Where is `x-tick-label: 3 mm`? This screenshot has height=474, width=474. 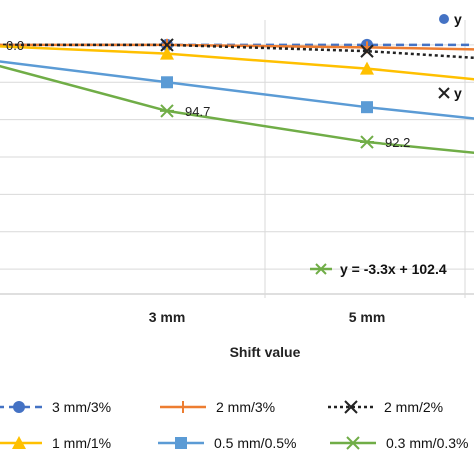
x-tick-label: 3 mm is located at coordinates (167, 317).